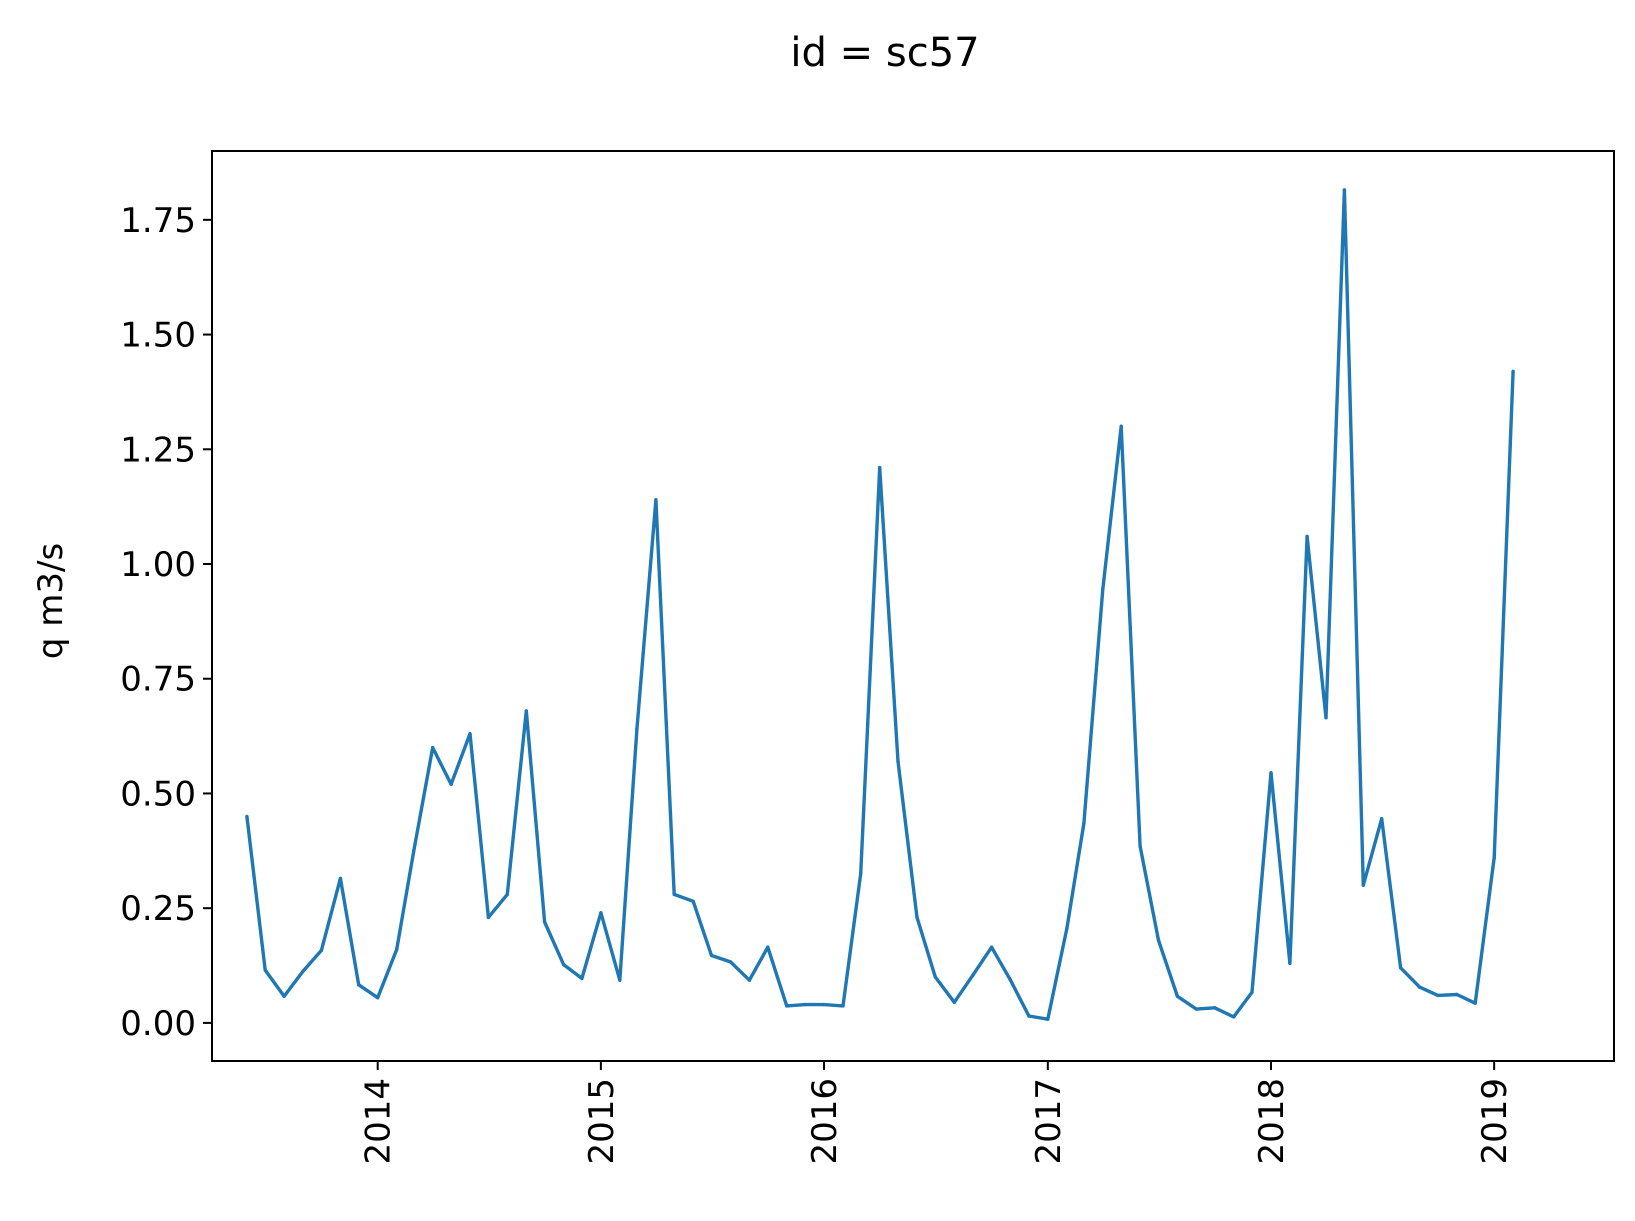  I want to click on x-tick-label: 2017, so click(1049, 1121).